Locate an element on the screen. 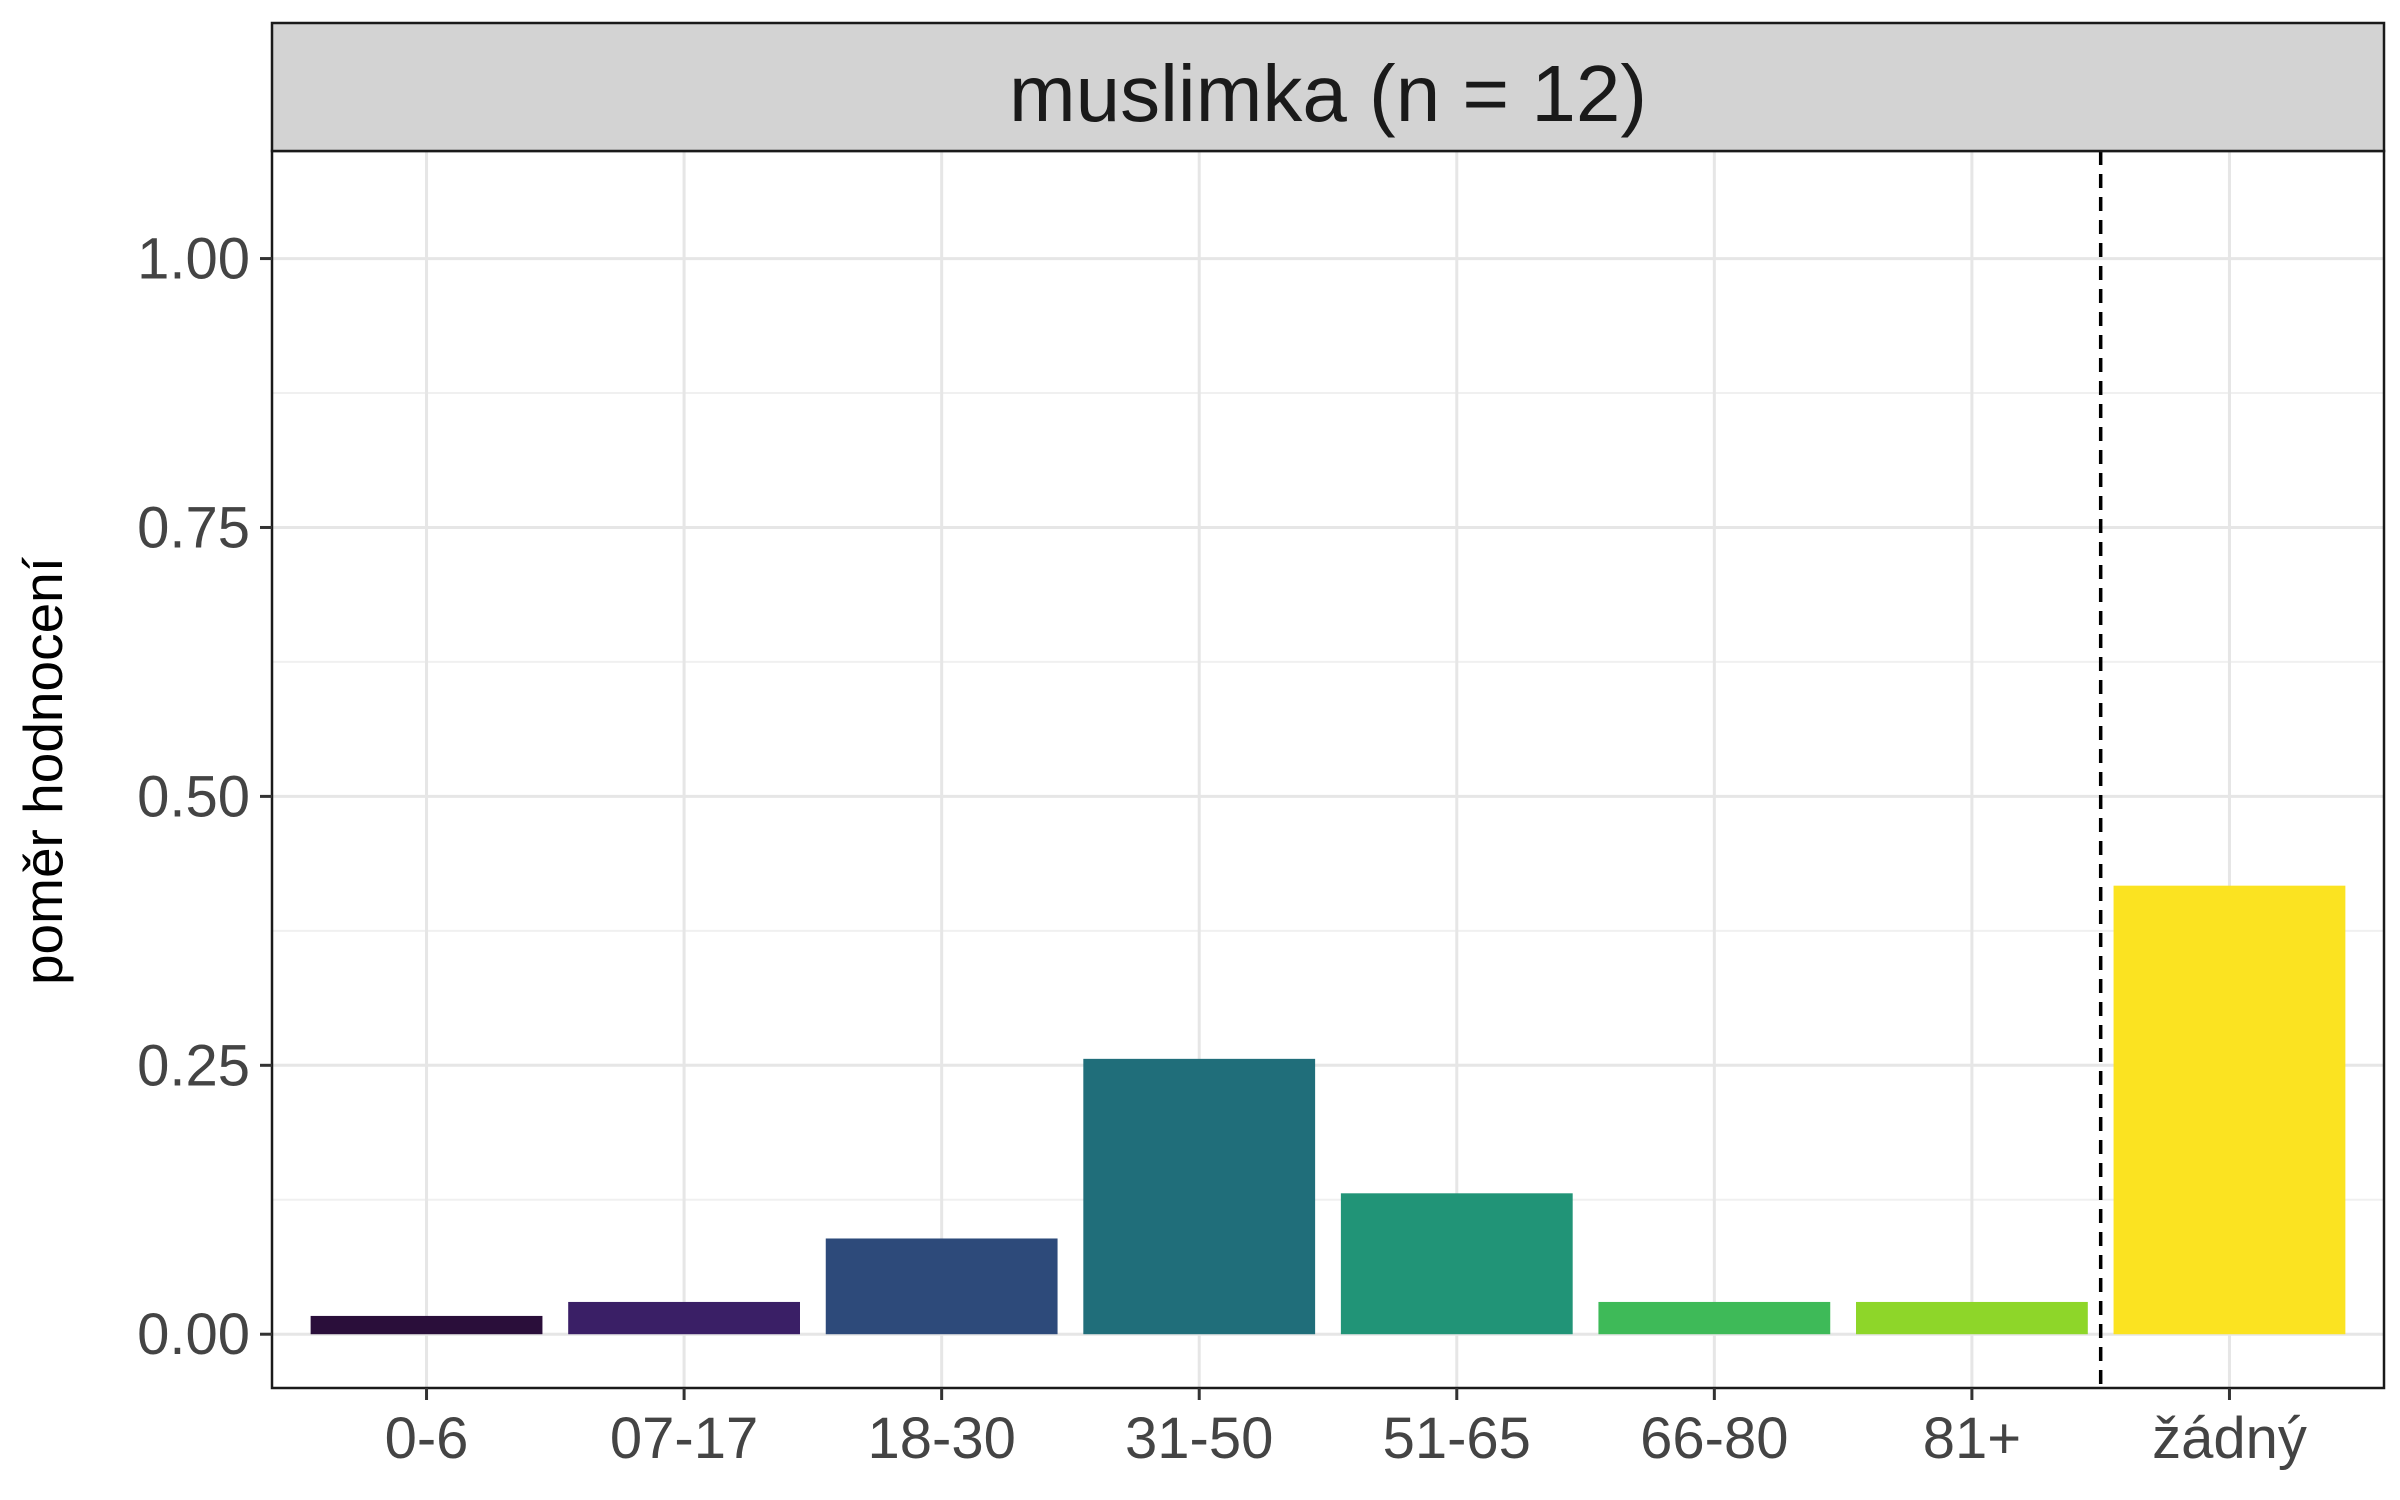 Image resolution: width=2400 pixels, height=1500 pixels. x-tick-label: 81+ is located at coordinates (1972, 1438).